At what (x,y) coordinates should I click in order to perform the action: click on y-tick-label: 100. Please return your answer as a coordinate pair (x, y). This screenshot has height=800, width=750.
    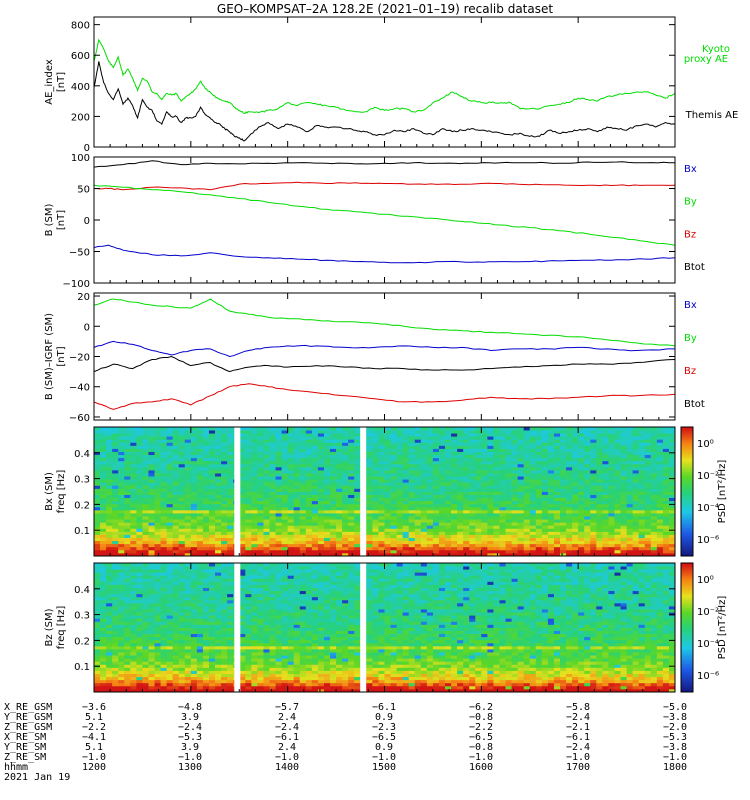
    Looking at the image, I should click on (80, 158).